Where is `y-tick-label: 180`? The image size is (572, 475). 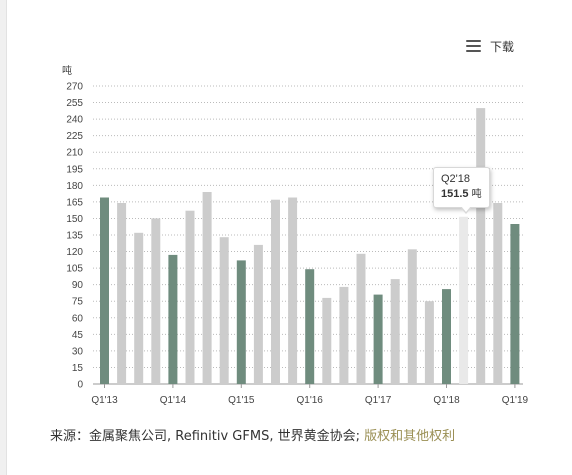 y-tick-label: 180 is located at coordinates (74, 186).